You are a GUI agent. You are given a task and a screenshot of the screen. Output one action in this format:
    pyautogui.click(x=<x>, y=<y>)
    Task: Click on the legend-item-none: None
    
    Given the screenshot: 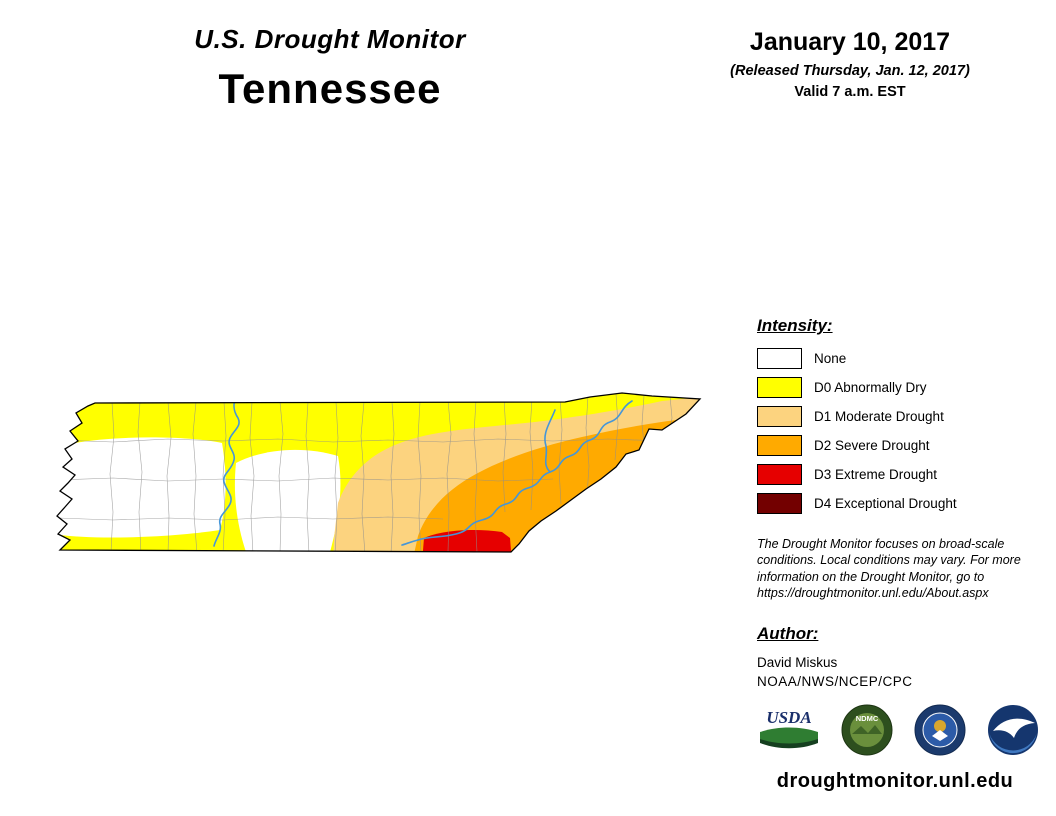 What is the action you would take?
    pyautogui.click(x=902, y=358)
    